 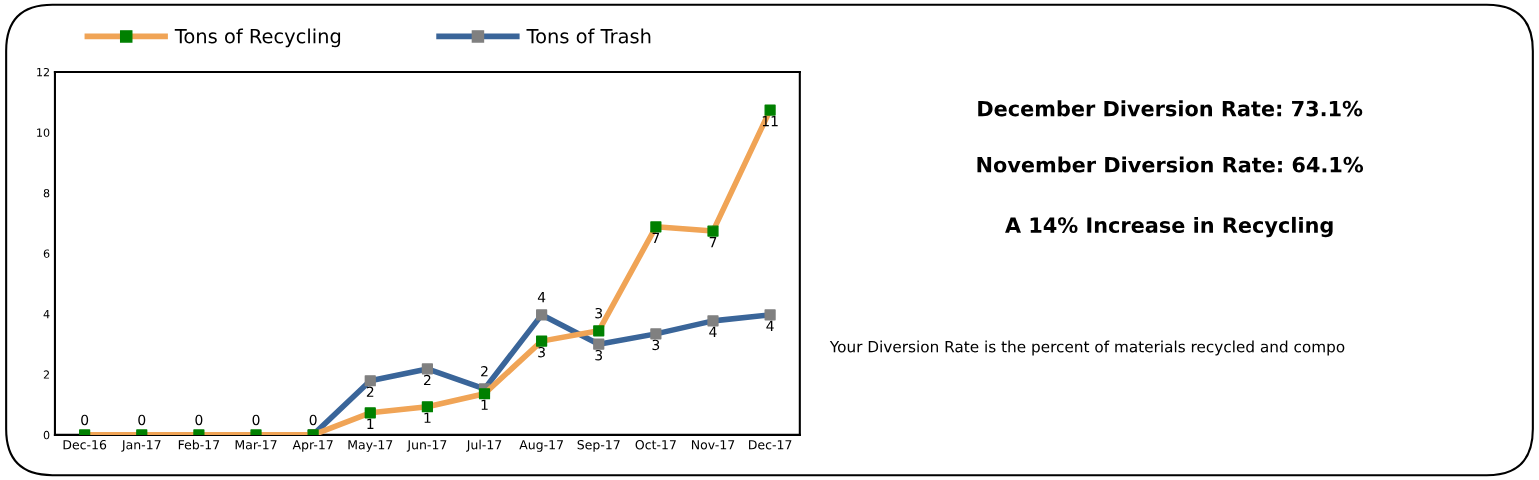 What do you see at coordinates (43, 72) in the screenshot?
I see `y-tick-label: 12` at bounding box center [43, 72].